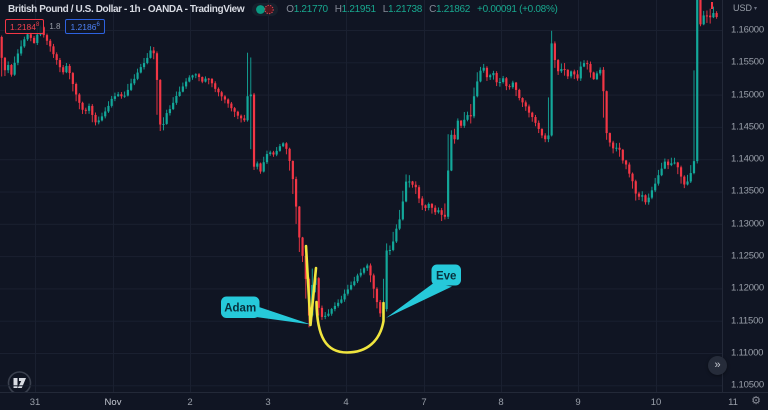  What do you see at coordinates (453, 9) in the screenshot?
I see `close-value: 1.21862` at bounding box center [453, 9].